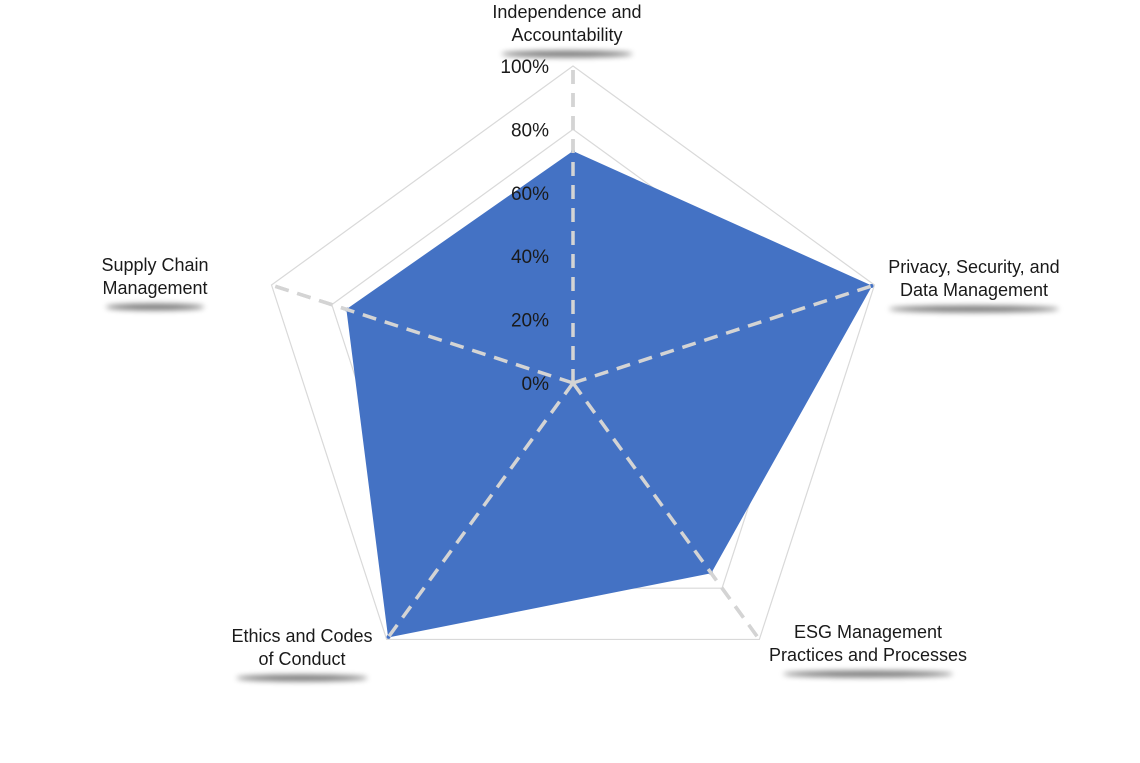 The height and width of the screenshot is (763, 1140). Describe the element at coordinates (530, 194) in the screenshot. I see `tick-label-60: 60%` at that location.